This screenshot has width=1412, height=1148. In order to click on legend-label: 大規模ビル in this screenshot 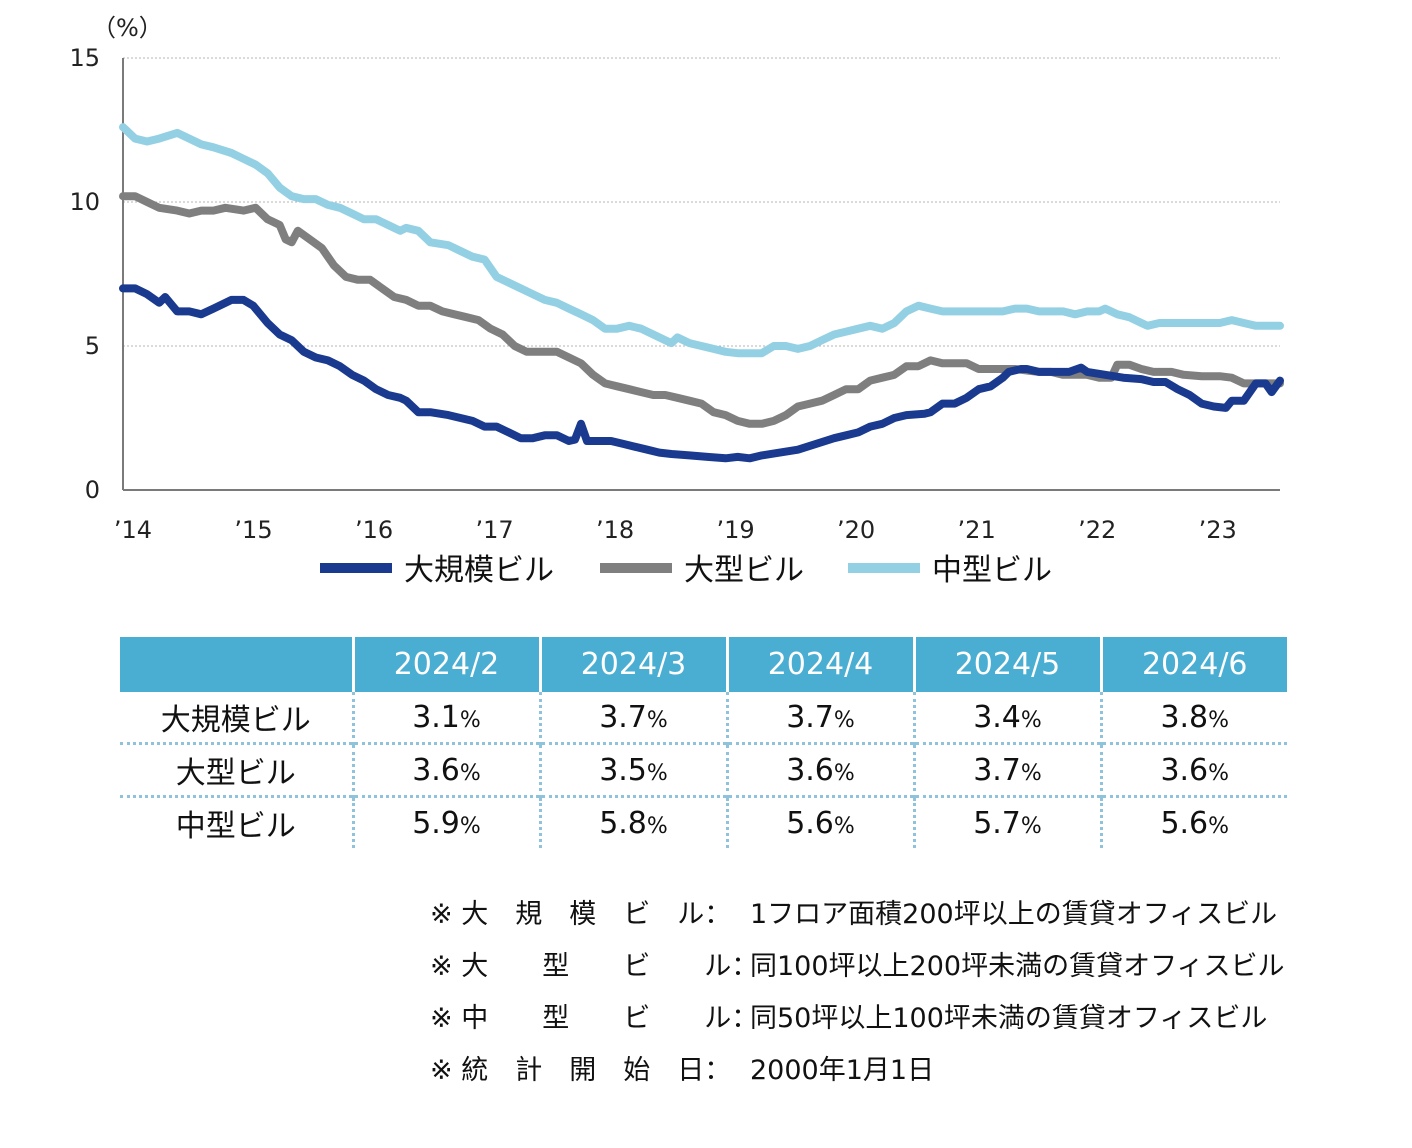, I will do `click(479, 570)`.